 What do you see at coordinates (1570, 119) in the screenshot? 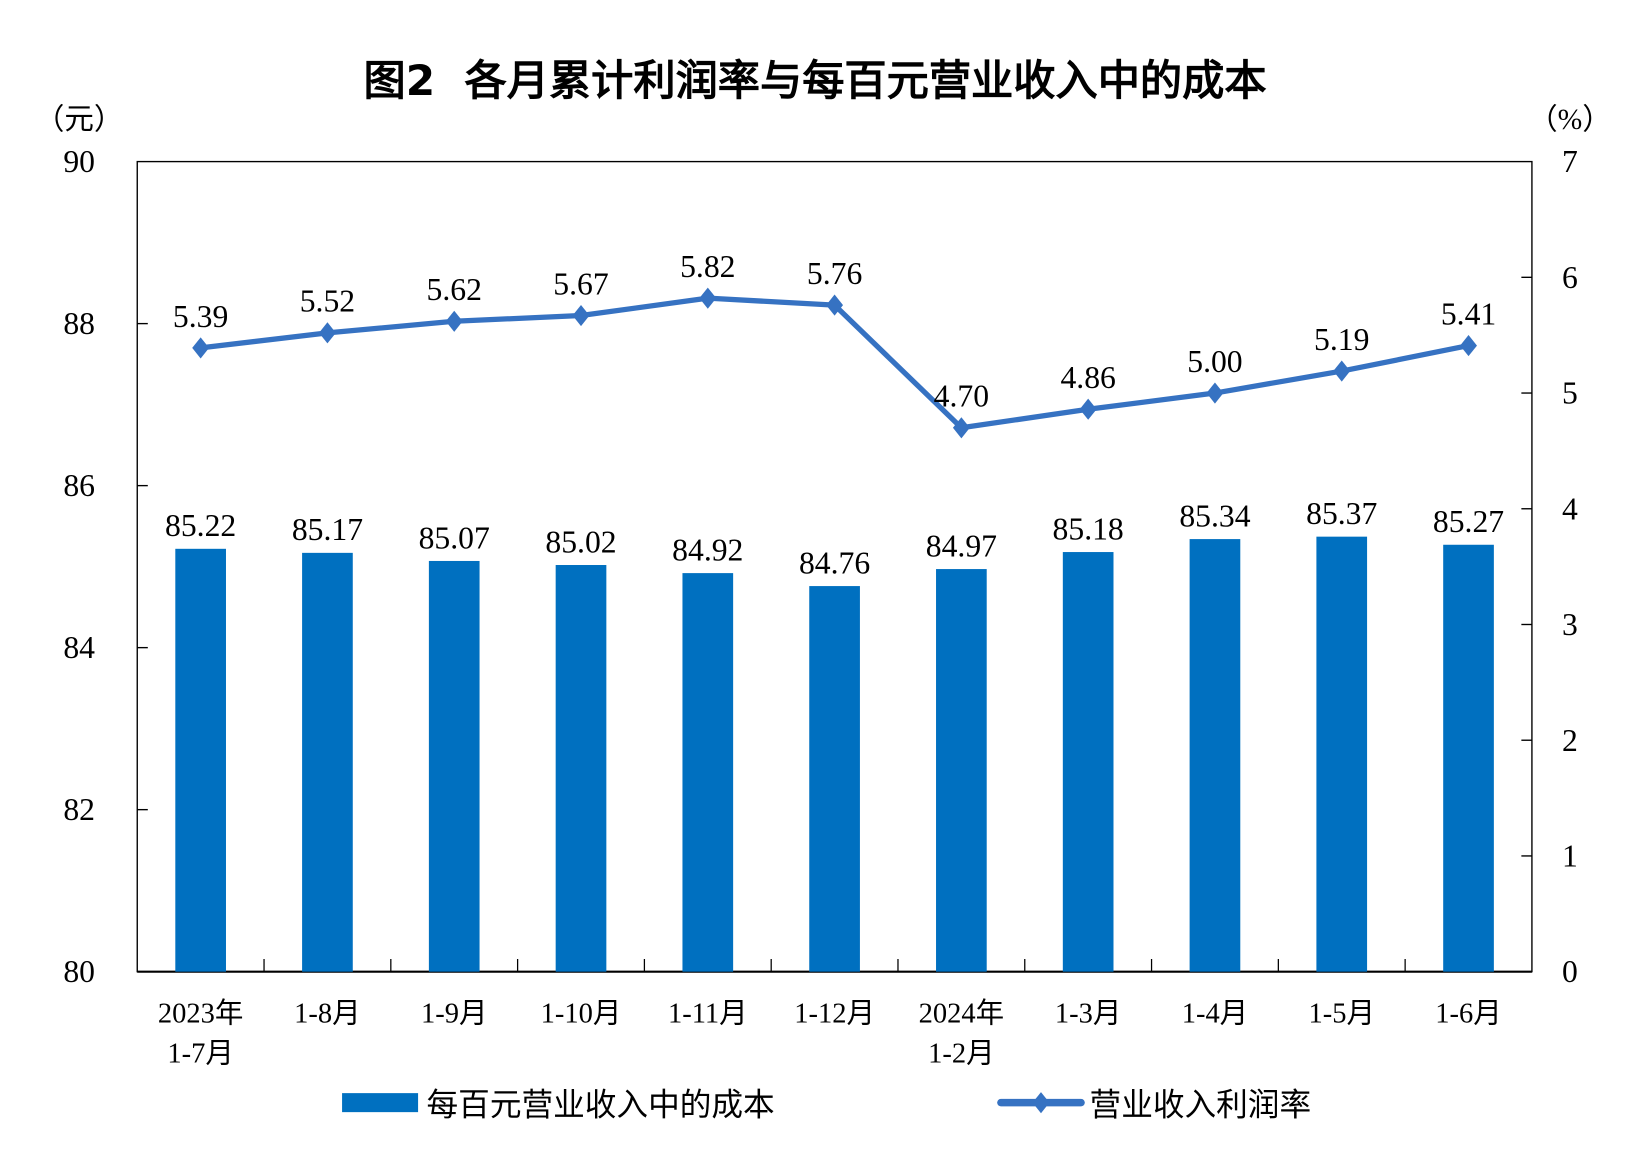
I see `right-axis-unit: （%）` at bounding box center [1570, 119].